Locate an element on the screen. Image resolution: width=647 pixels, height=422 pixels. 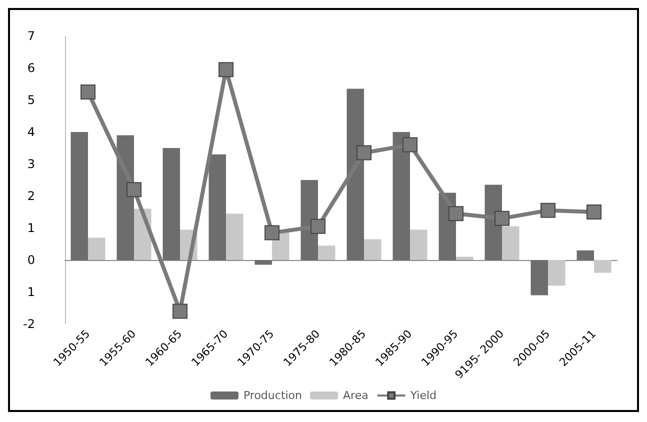
y-tick-label: -2 is located at coordinates (29, 324).